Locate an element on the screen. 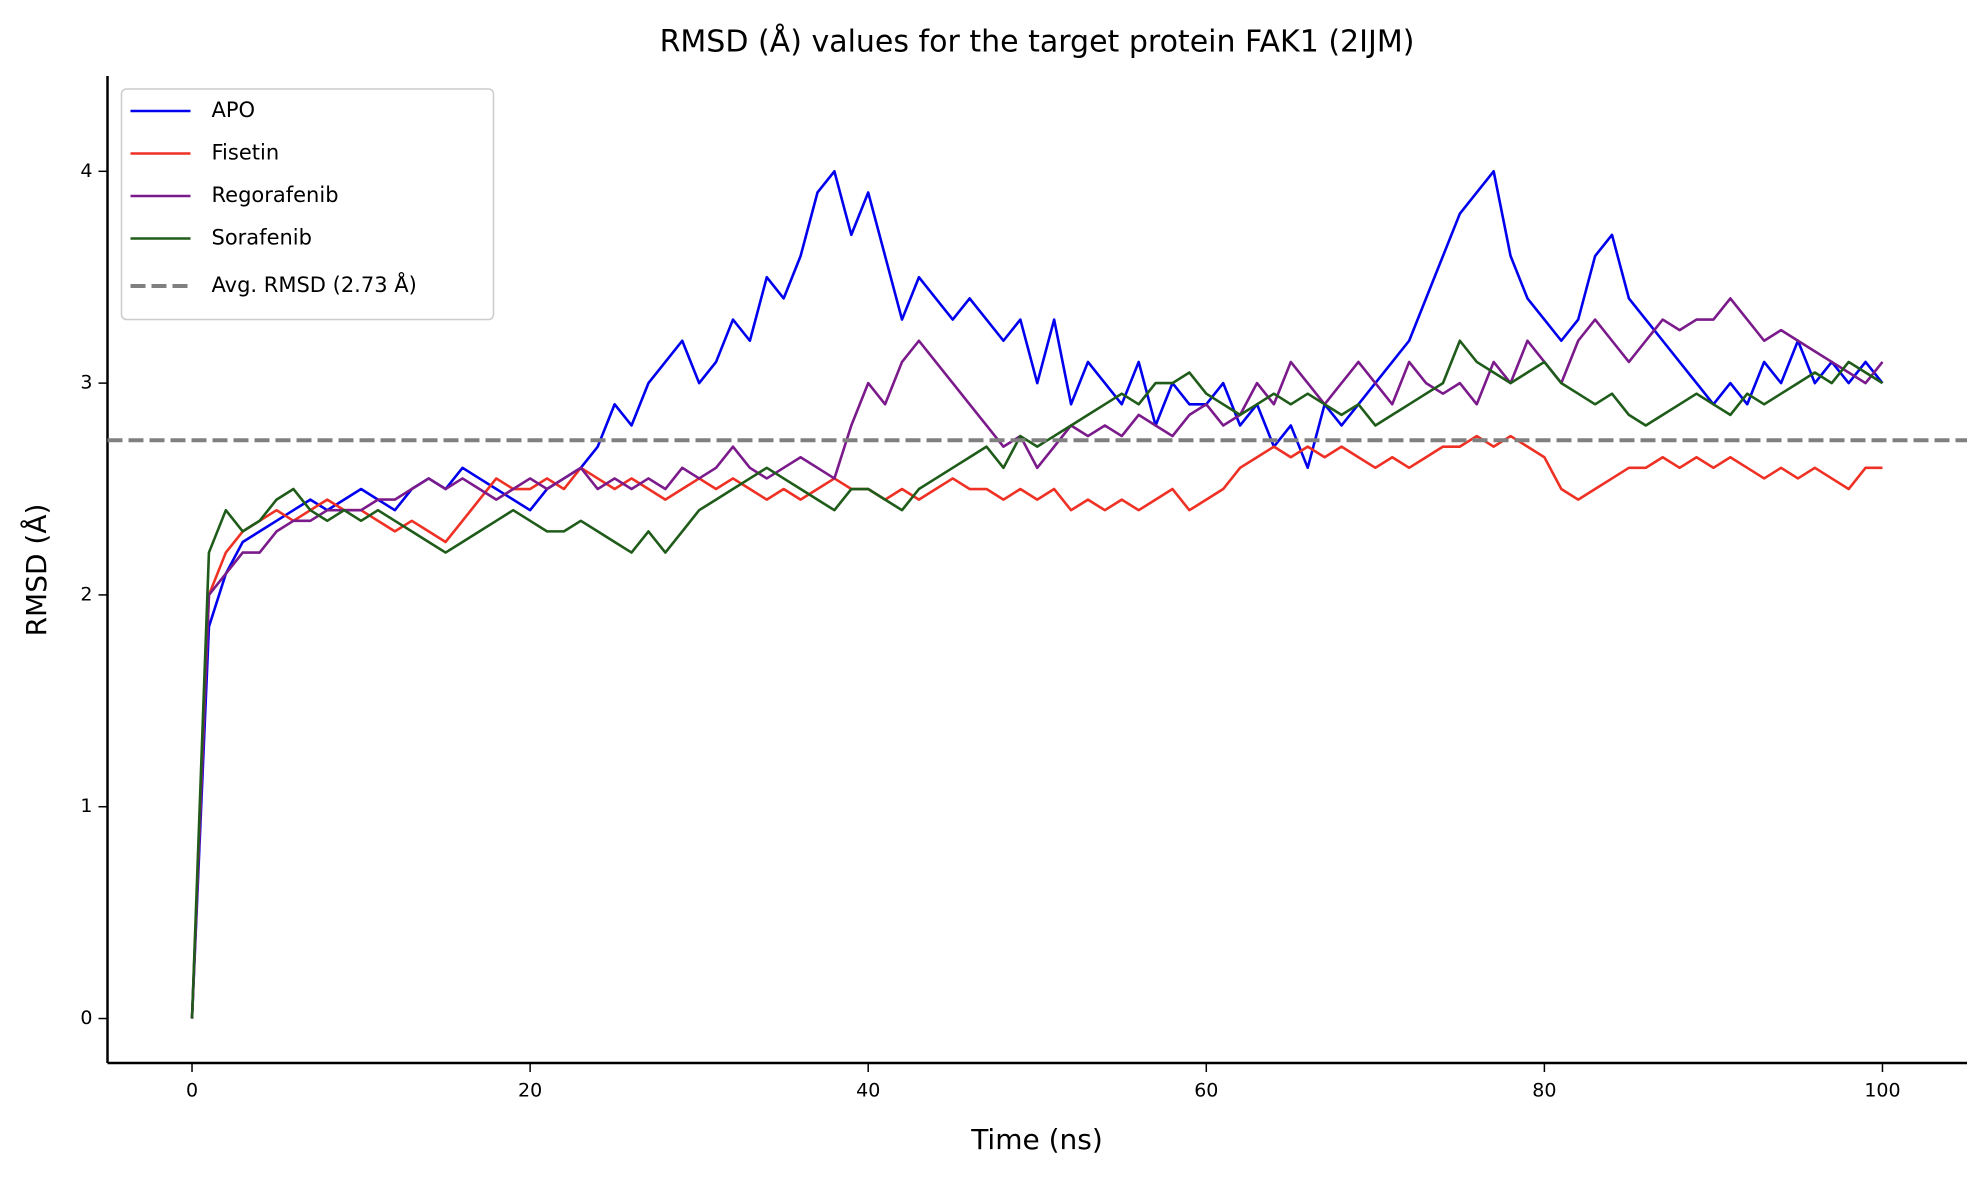 The image size is (1976, 1184). x-tick-label: 60 is located at coordinates (1206, 1091).